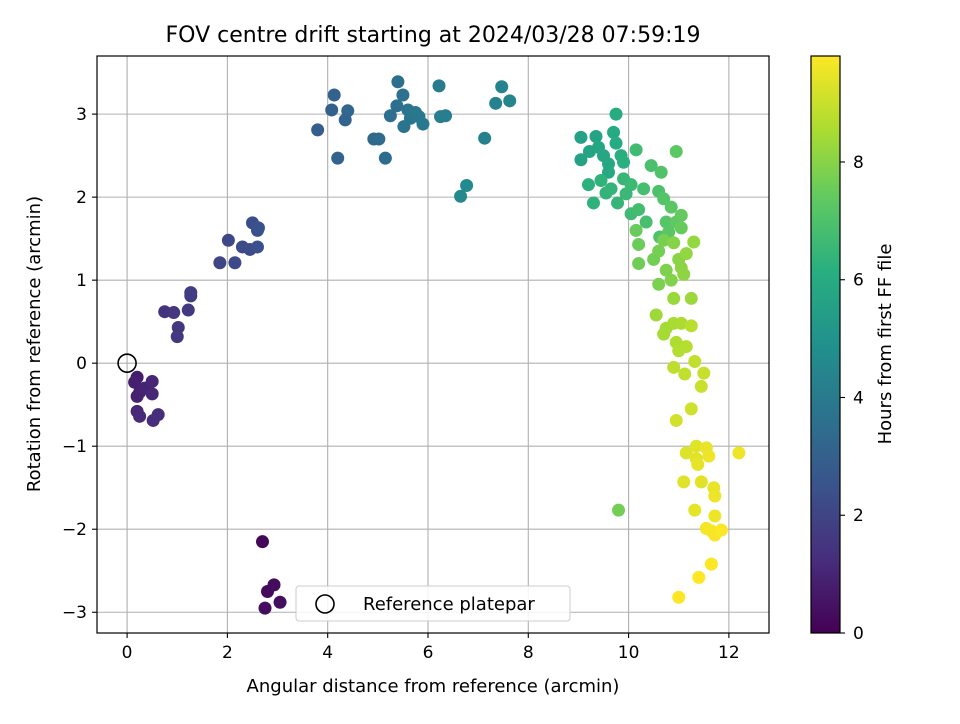  I want to click on legend: Reference platepar, so click(433, 603).